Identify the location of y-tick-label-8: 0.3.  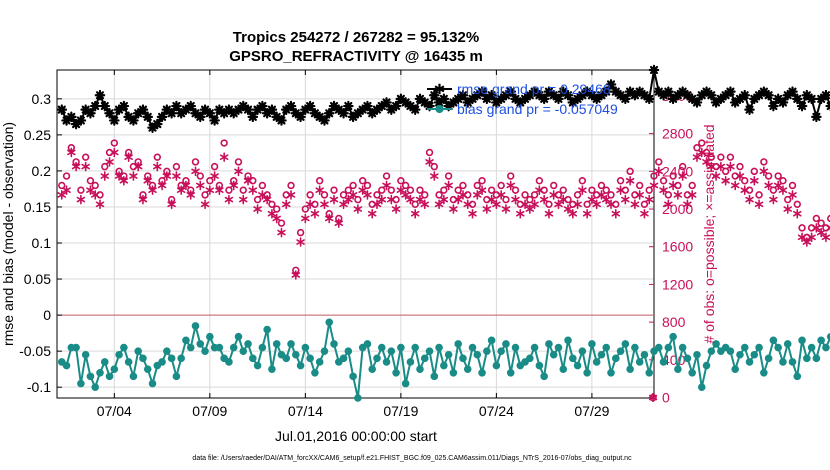
(42, 99).